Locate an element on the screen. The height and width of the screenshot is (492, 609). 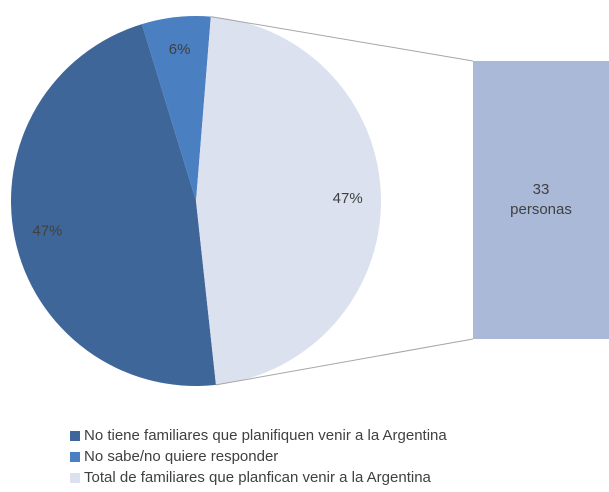
bar-segment is located at coordinates (541, 200).